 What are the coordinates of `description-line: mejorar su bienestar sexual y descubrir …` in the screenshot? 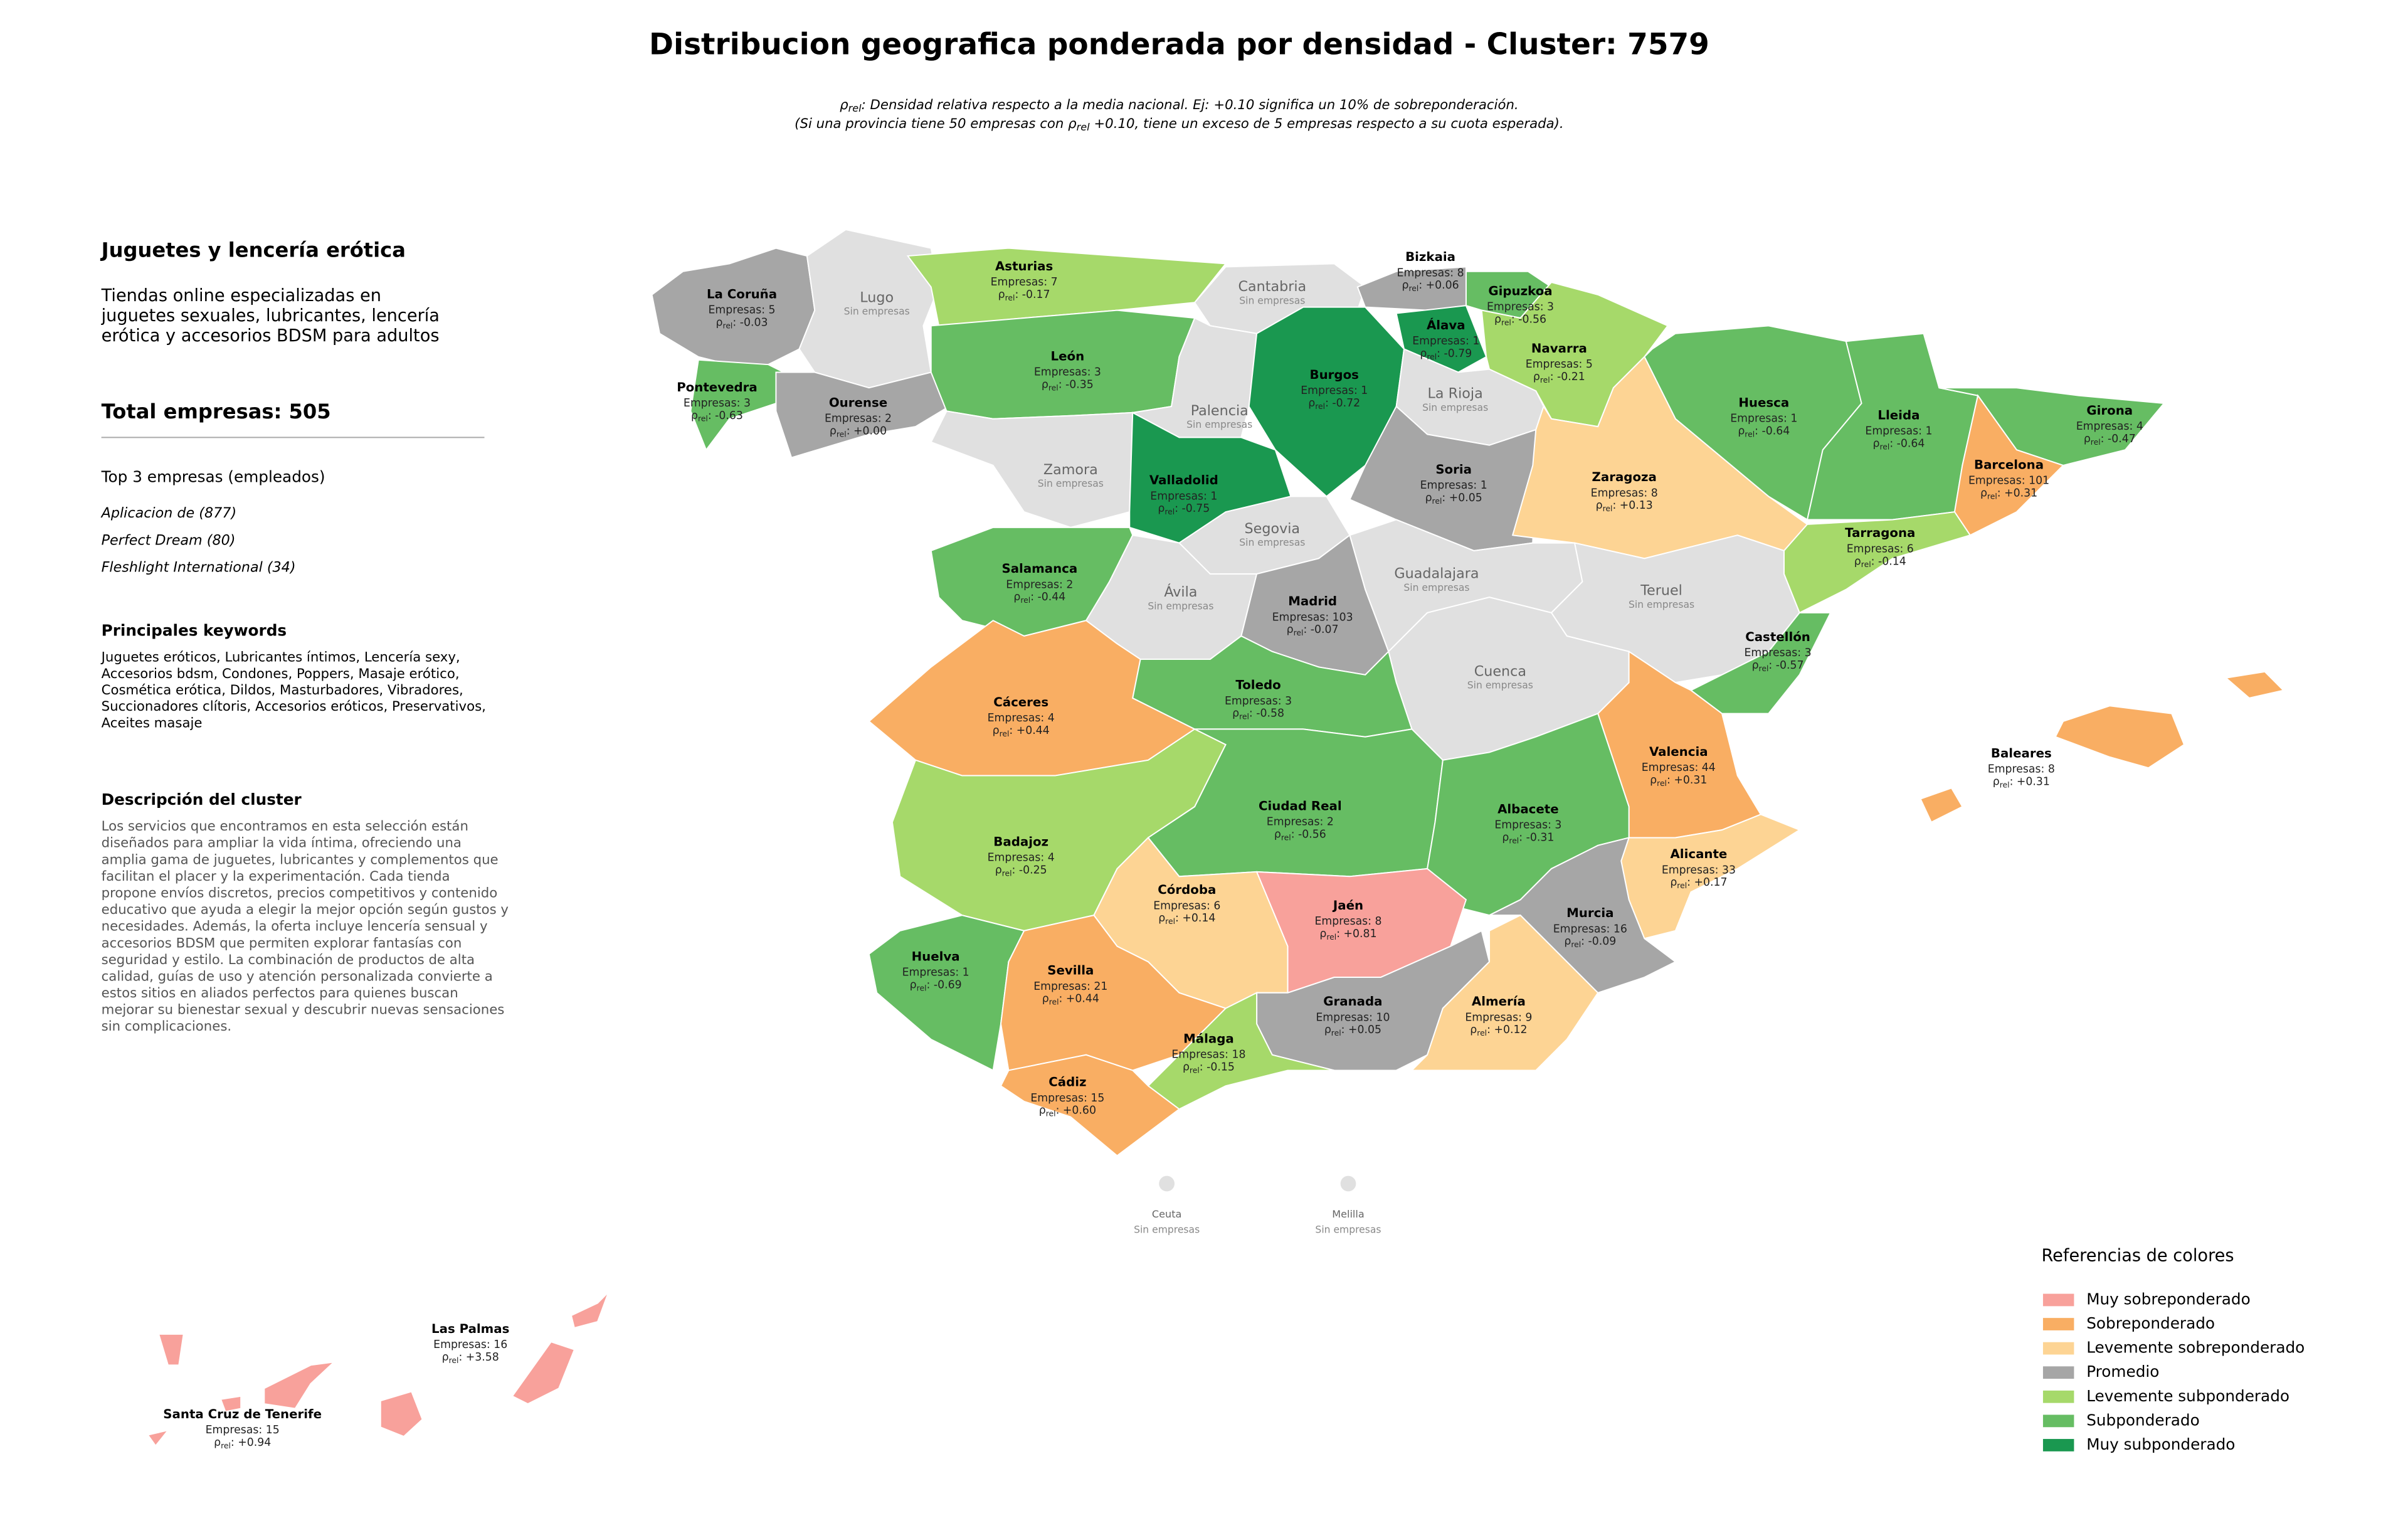 It's located at (303, 1010).